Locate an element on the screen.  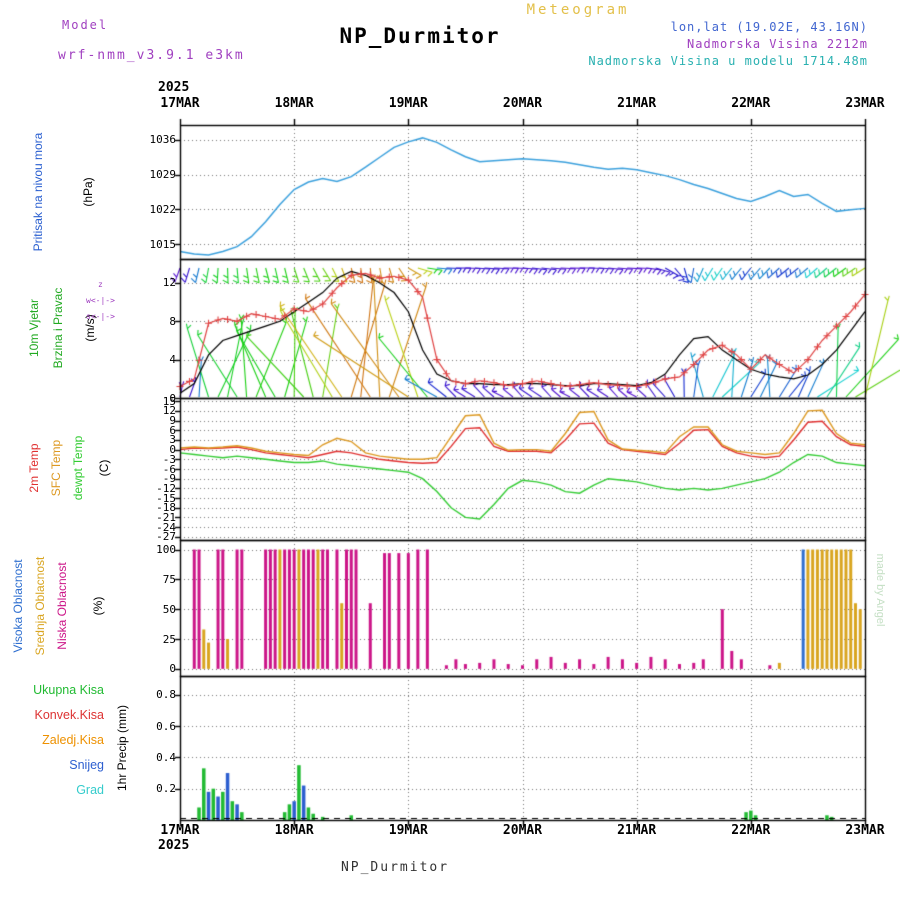
y-tick-label: 6 is located at coordinates (172, 430).